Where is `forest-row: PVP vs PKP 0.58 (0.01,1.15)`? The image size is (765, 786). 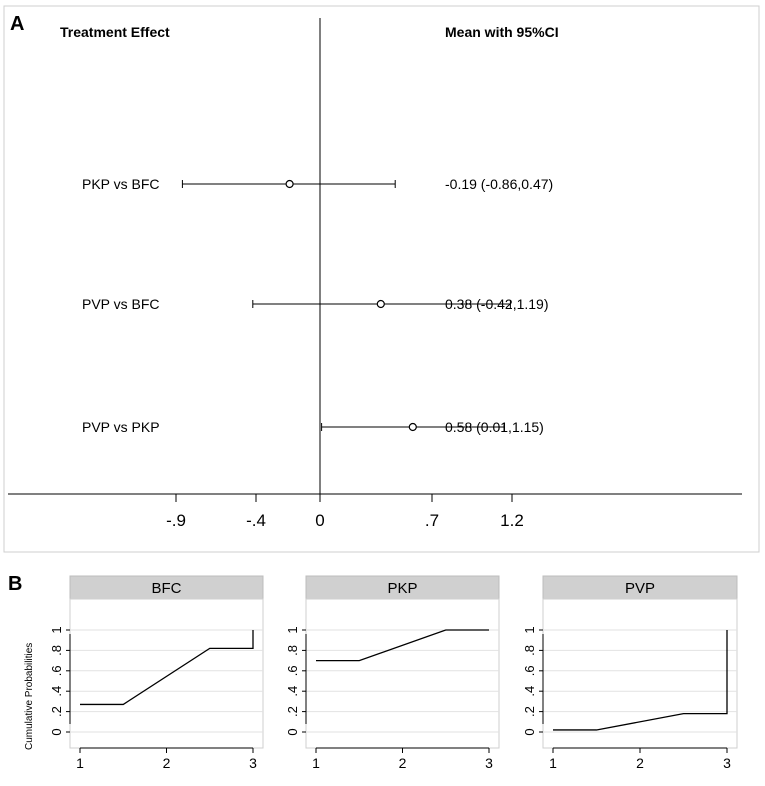 forest-row: PVP vs PKP 0.58 (0.01,1.15) is located at coordinates (313, 427).